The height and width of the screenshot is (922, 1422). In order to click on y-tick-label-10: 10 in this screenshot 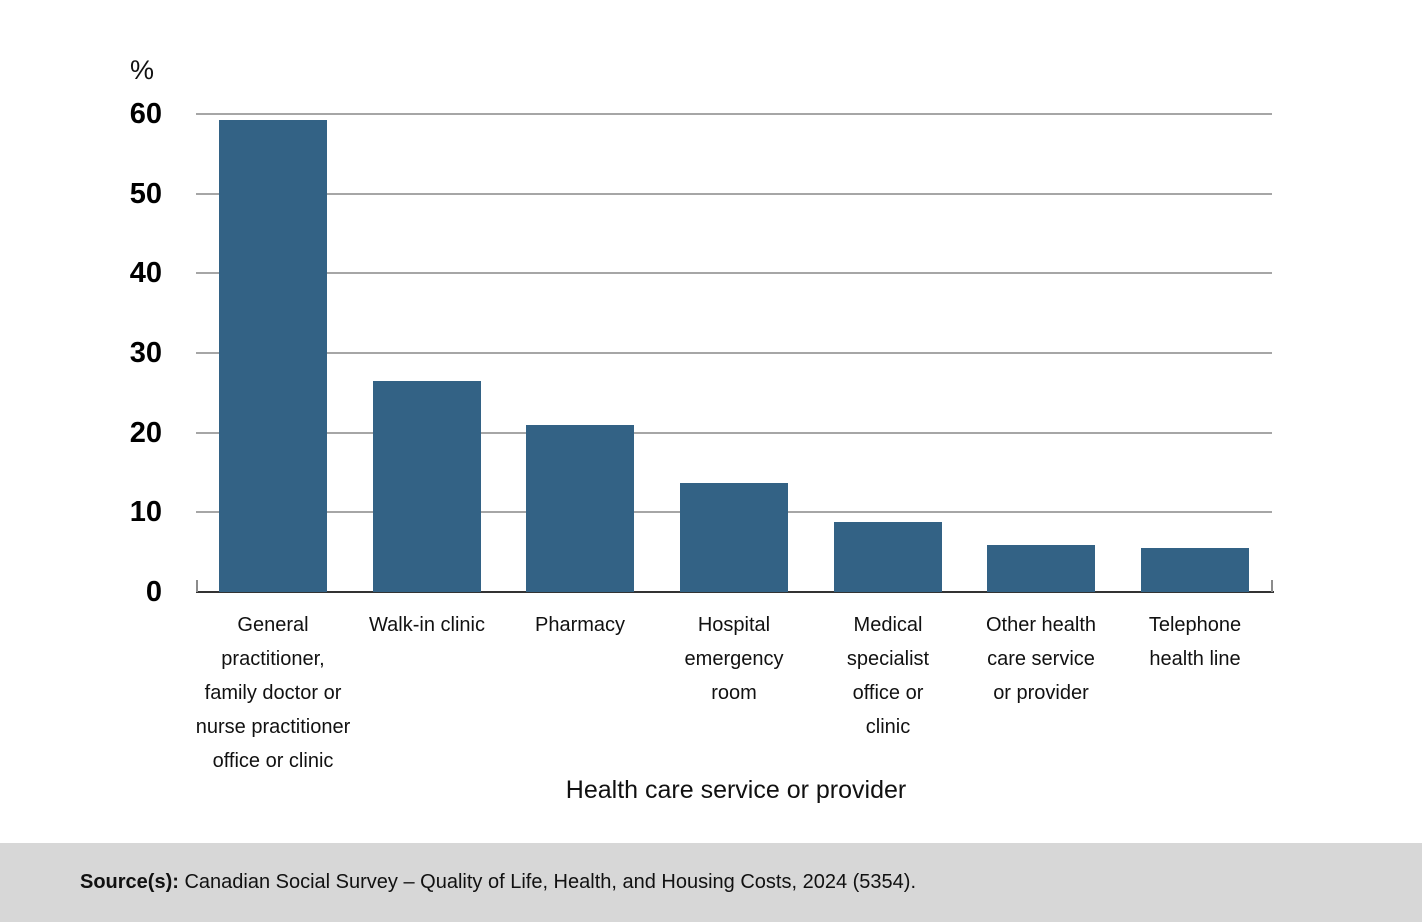, I will do `click(145, 512)`.